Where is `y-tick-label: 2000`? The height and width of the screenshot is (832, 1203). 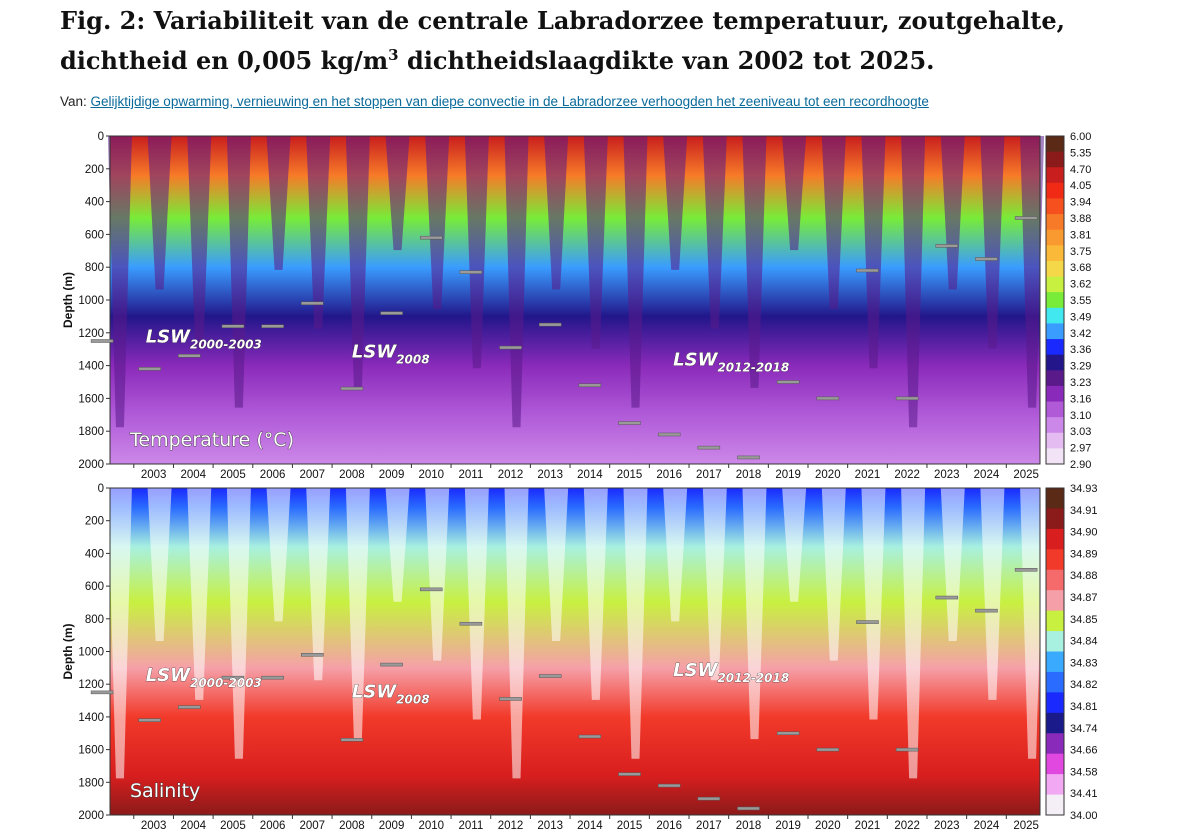
y-tick-label: 2000 is located at coordinates (91, 816).